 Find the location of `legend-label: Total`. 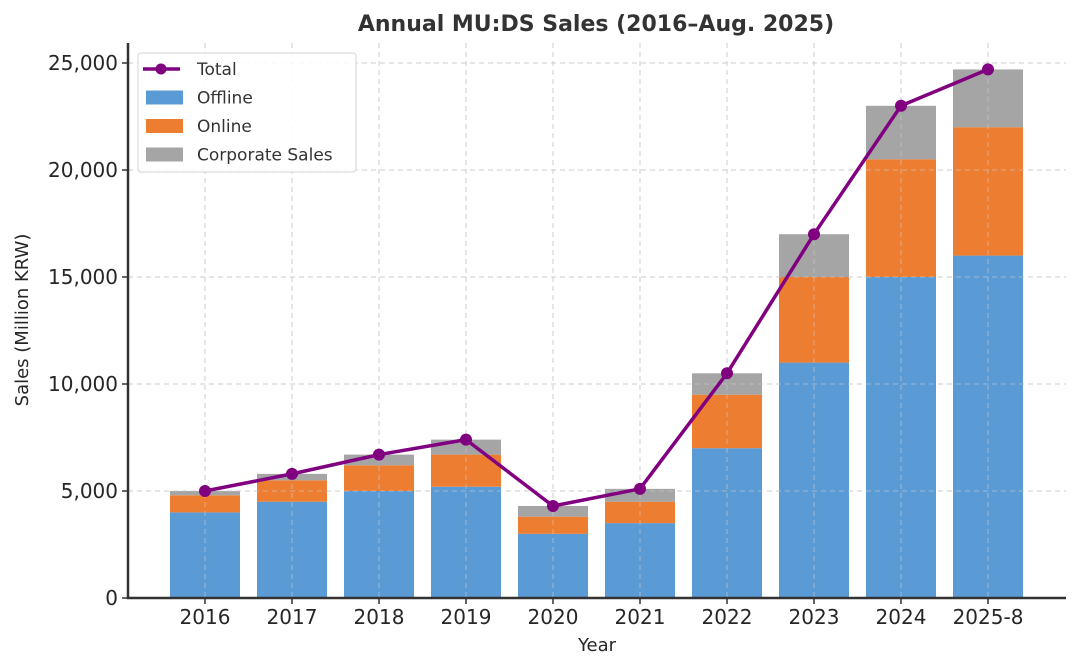

legend-label: Total is located at coordinates (216, 70).